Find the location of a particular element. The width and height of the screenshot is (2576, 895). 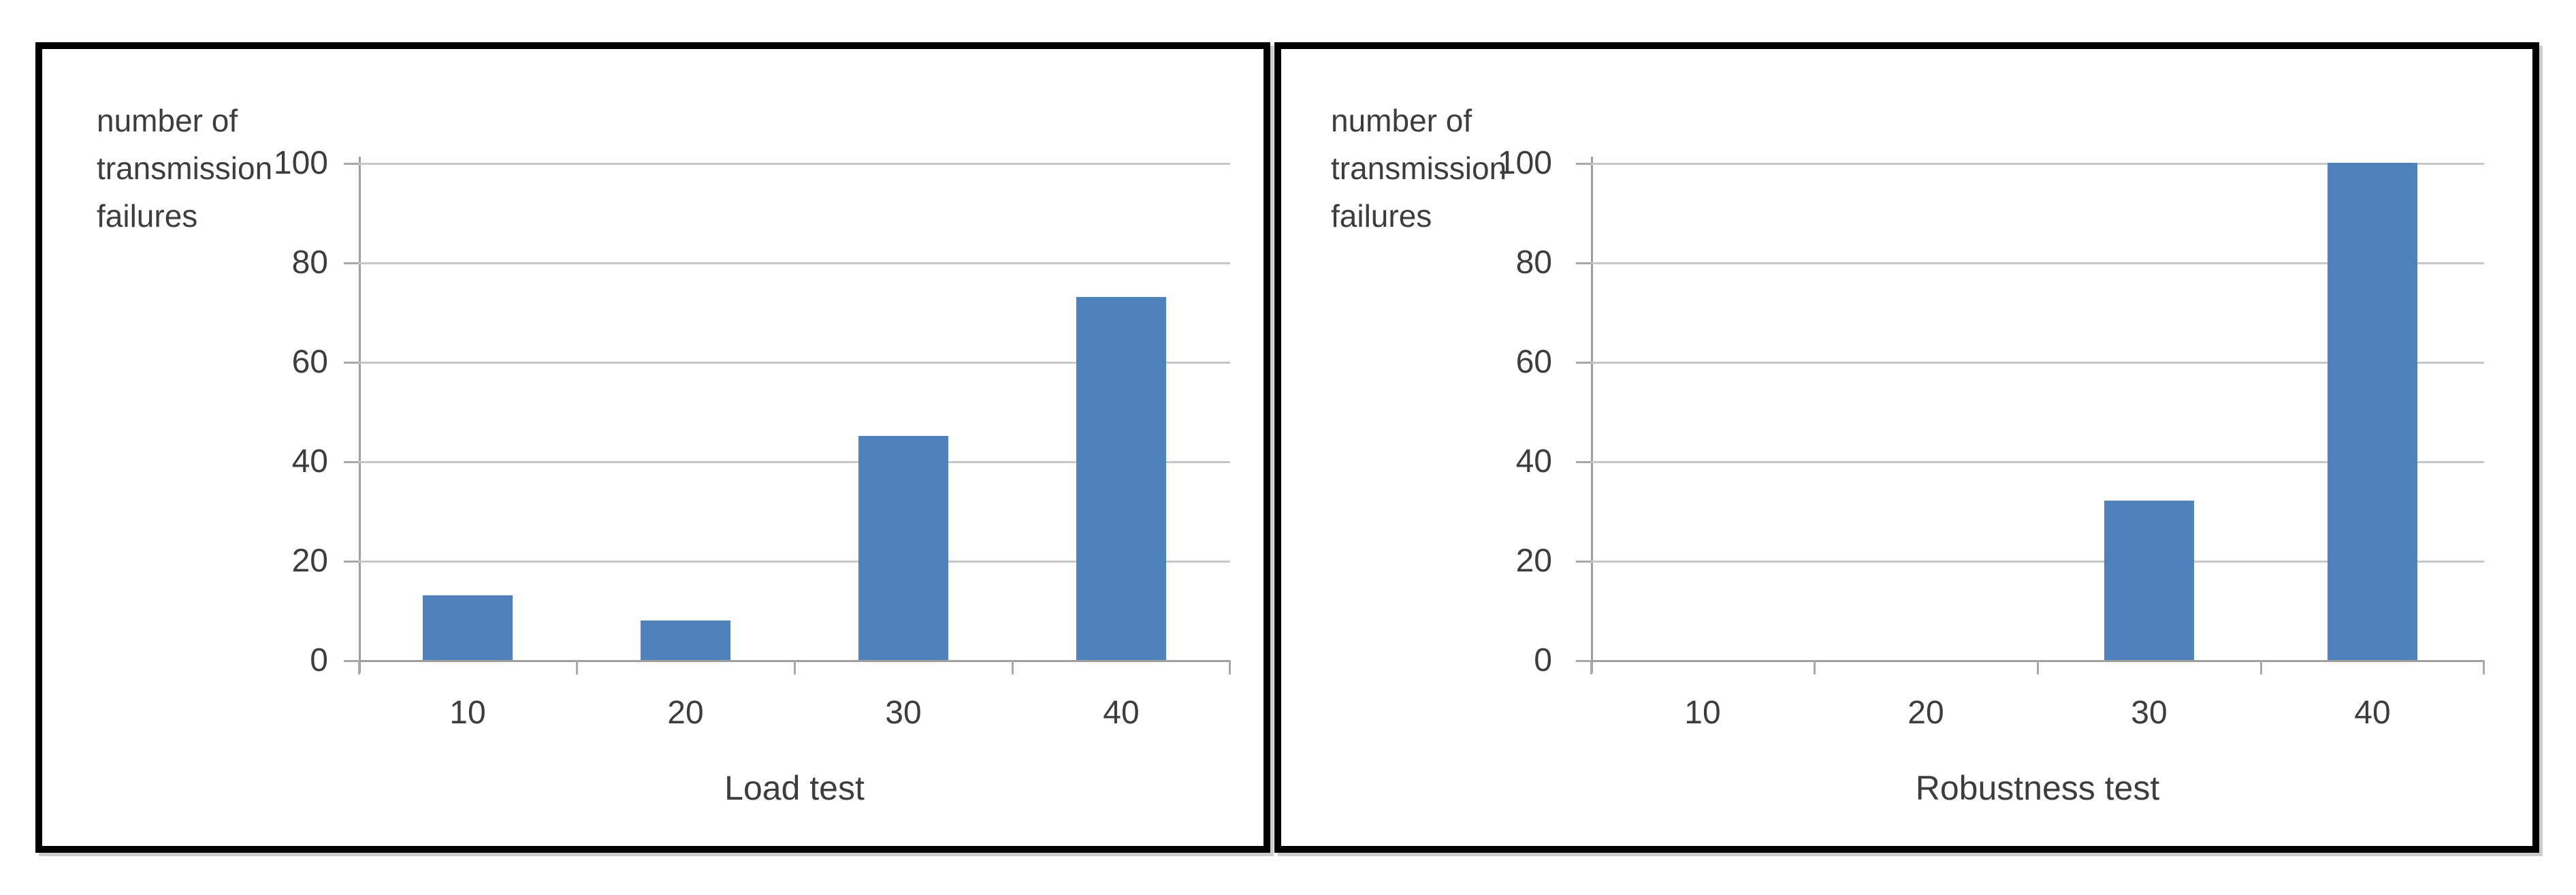

chart-title: Robustness test is located at coordinates (2037, 788).